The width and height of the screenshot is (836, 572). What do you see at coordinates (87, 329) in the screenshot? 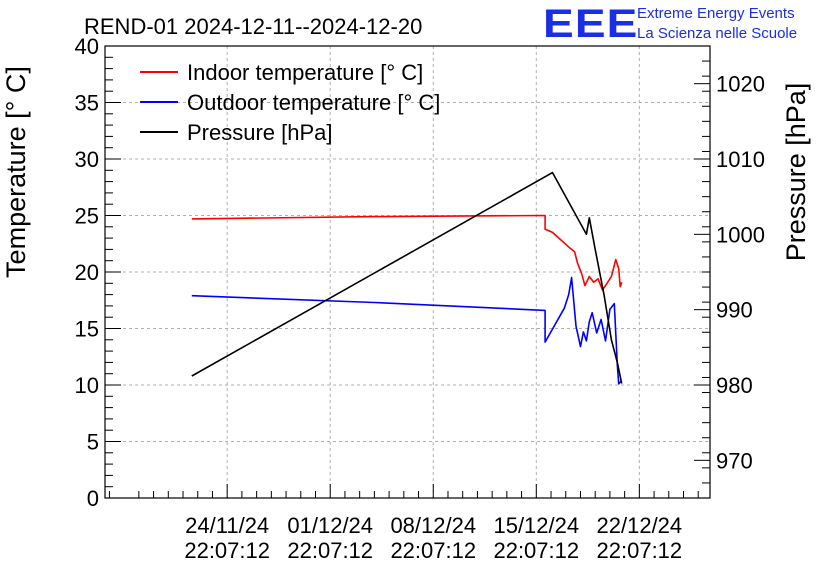
I see `y-tick-label: 15` at bounding box center [87, 329].